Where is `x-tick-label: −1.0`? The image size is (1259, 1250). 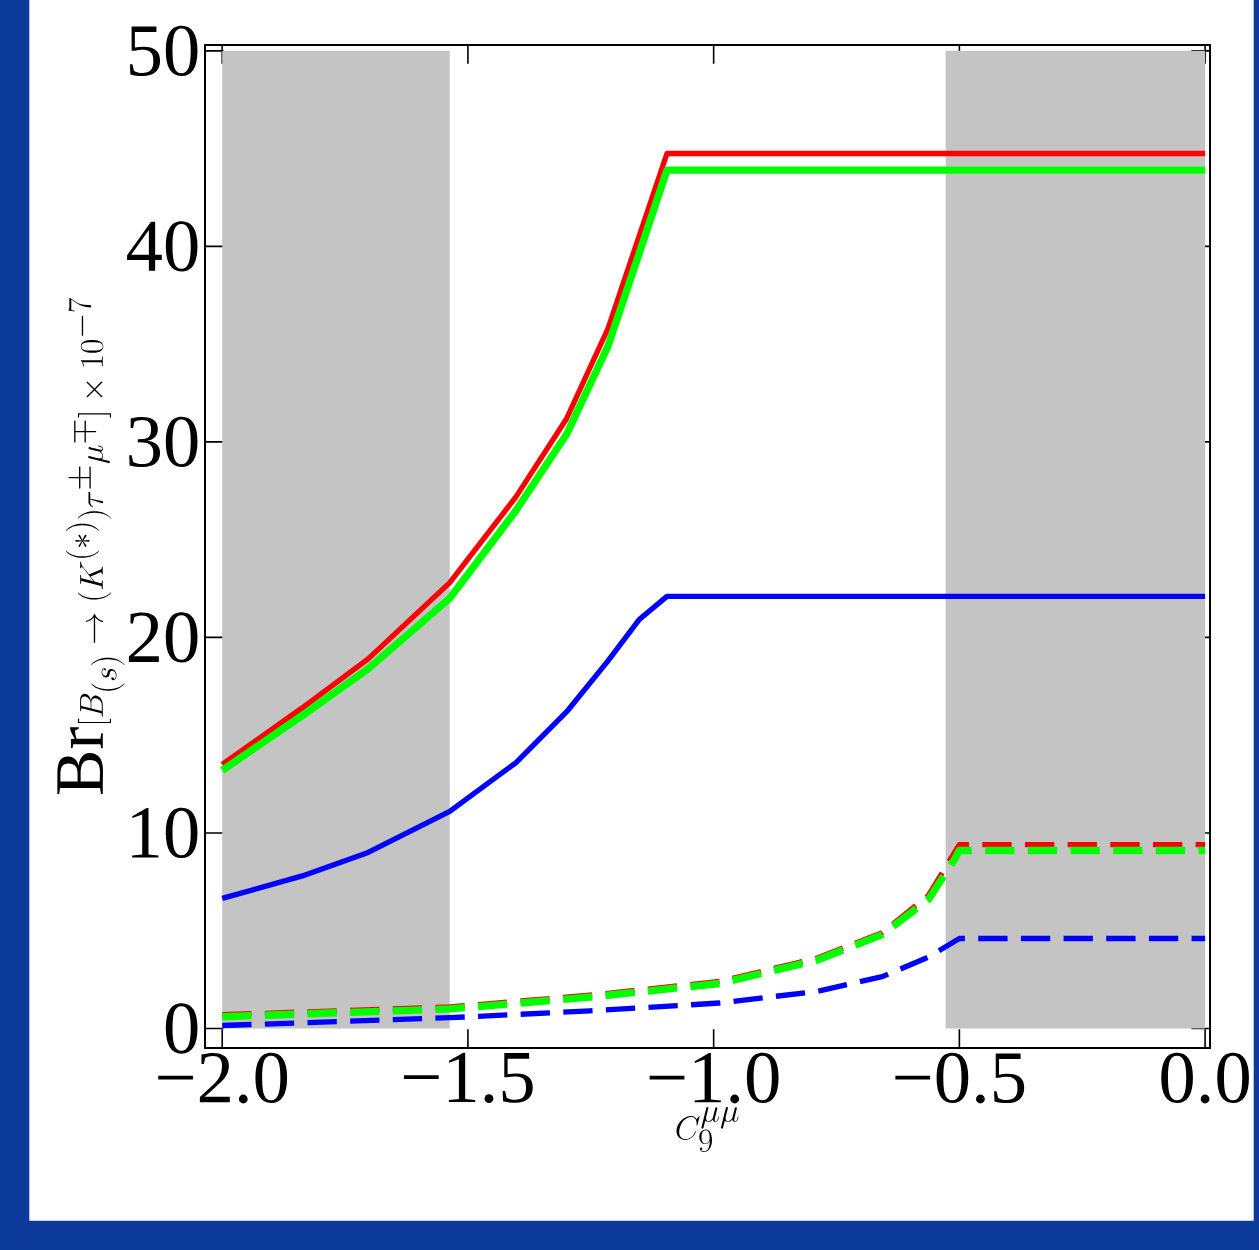 x-tick-label: −1.0 is located at coordinates (714, 1078).